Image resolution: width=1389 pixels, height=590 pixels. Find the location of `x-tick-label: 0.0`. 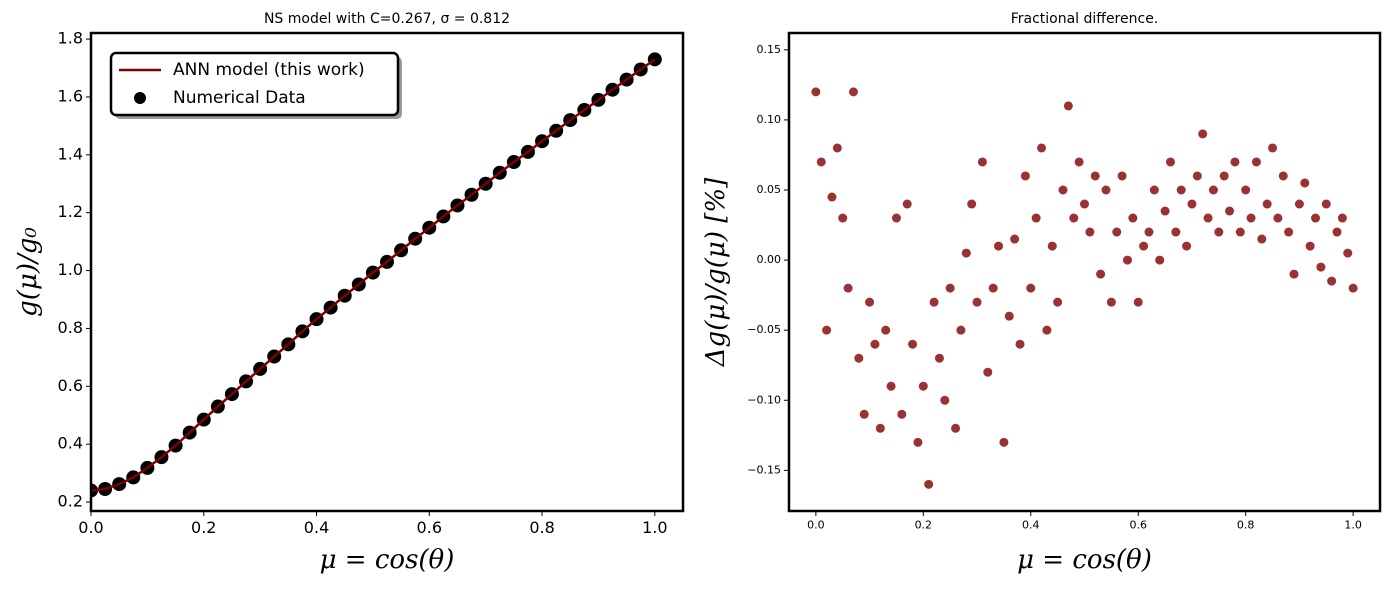

x-tick-label: 0.0 is located at coordinates (90, 527).